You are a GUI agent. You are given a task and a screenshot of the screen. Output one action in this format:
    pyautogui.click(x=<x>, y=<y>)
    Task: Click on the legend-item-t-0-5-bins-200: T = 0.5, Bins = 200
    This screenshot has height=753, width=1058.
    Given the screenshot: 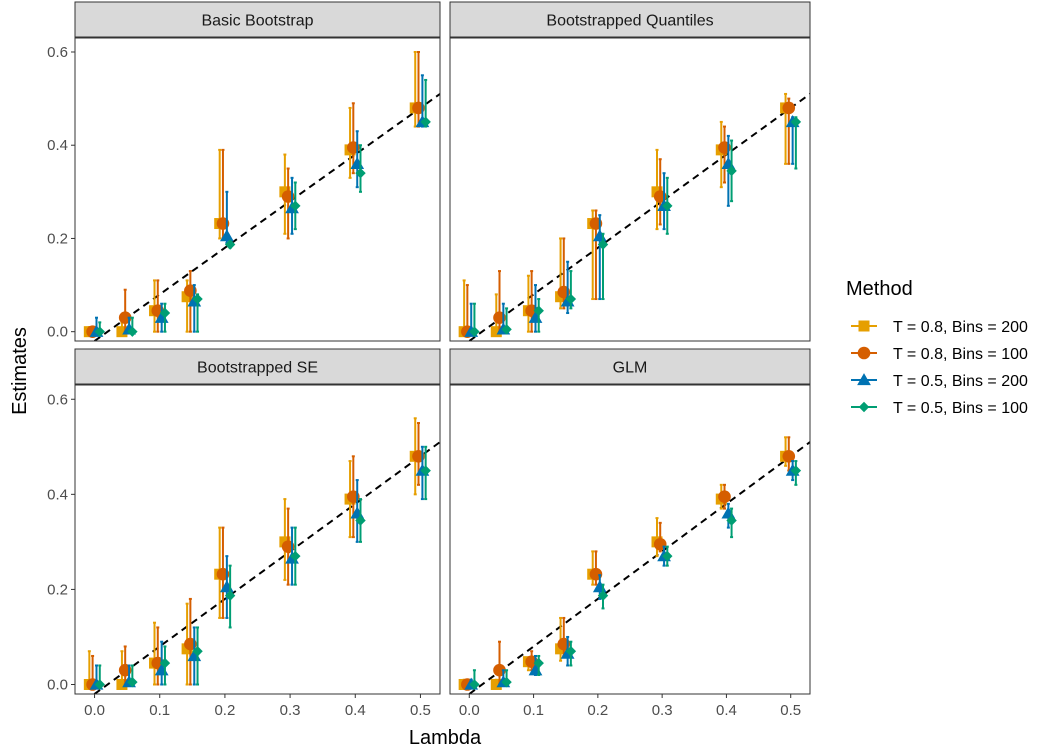 What is the action you would take?
    pyautogui.click(x=939, y=381)
    